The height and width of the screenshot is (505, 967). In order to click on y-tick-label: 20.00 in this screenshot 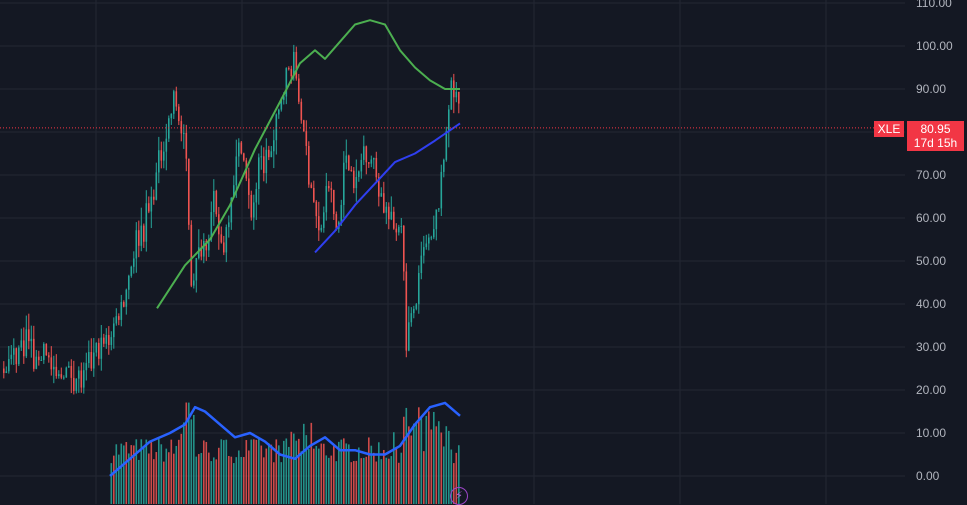, I will do `click(931, 390)`.